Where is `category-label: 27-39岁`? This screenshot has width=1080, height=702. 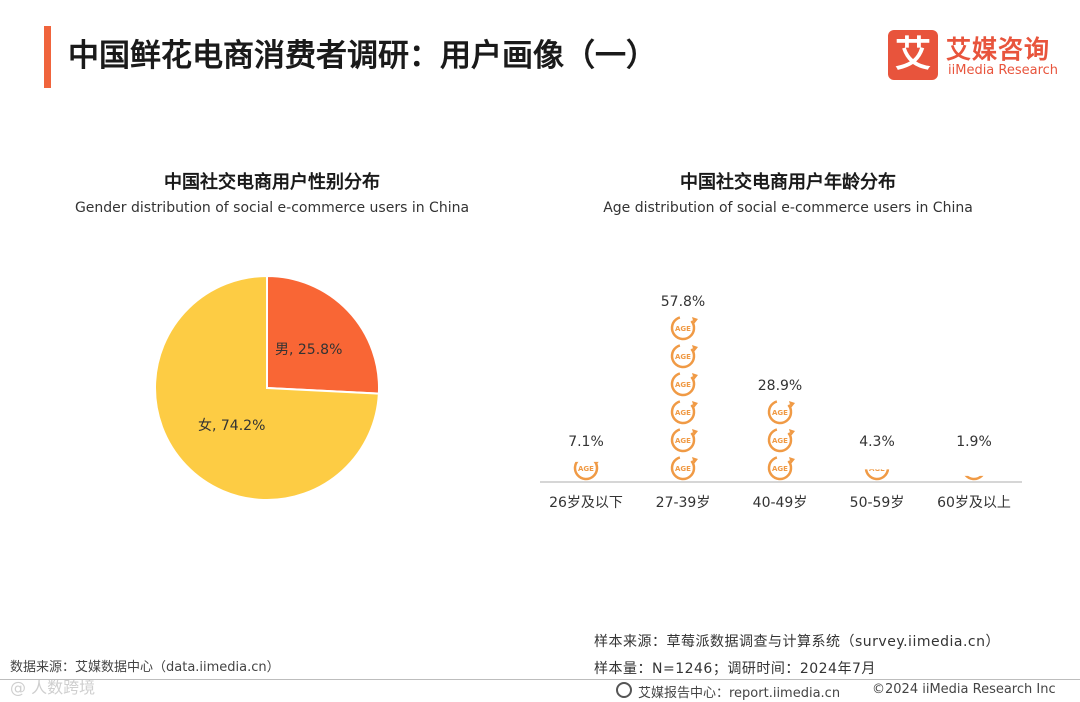
category-label: 27-39岁 is located at coordinates (683, 503).